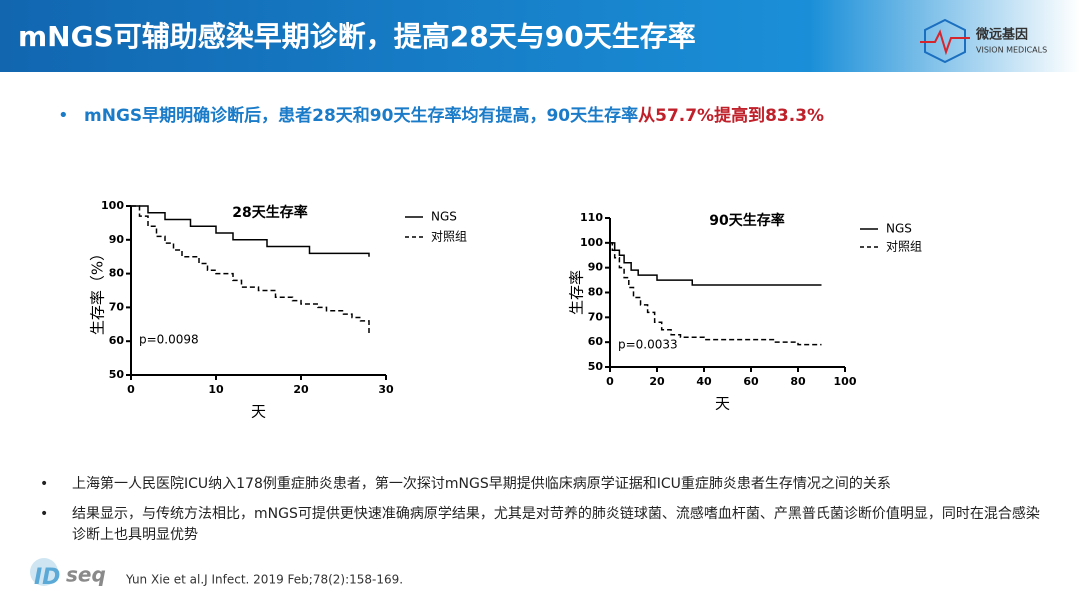 The image size is (1080, 608). What do you see at coordinates (945, 41) in the screenshot?
I see `logo` at bounding box center [945, 41].